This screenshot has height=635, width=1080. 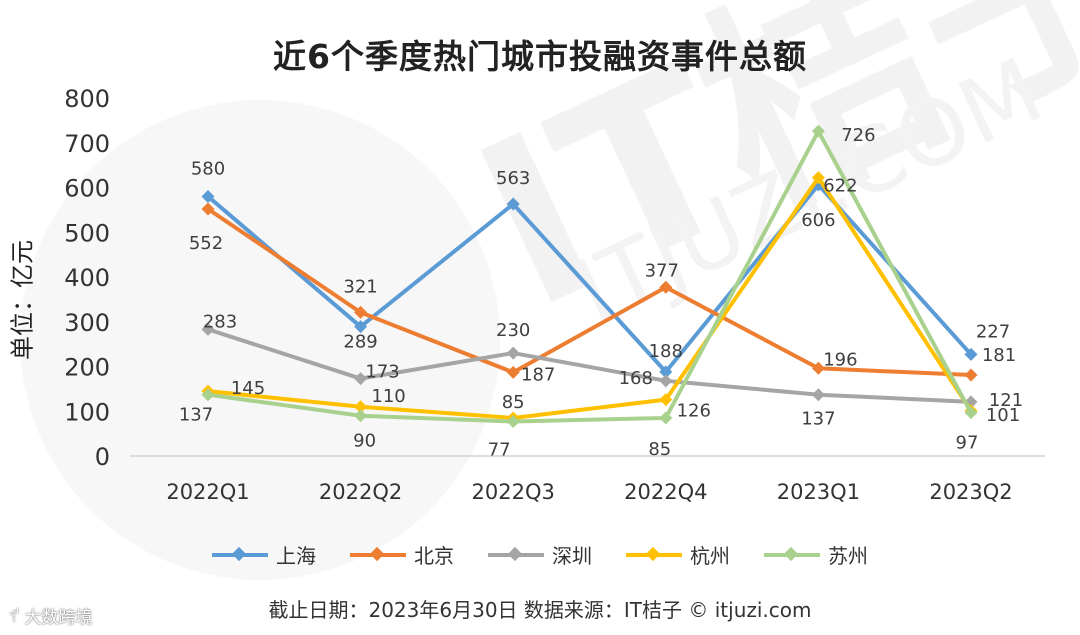 I want to click on data-label: 126, so click(x=694, y=411).